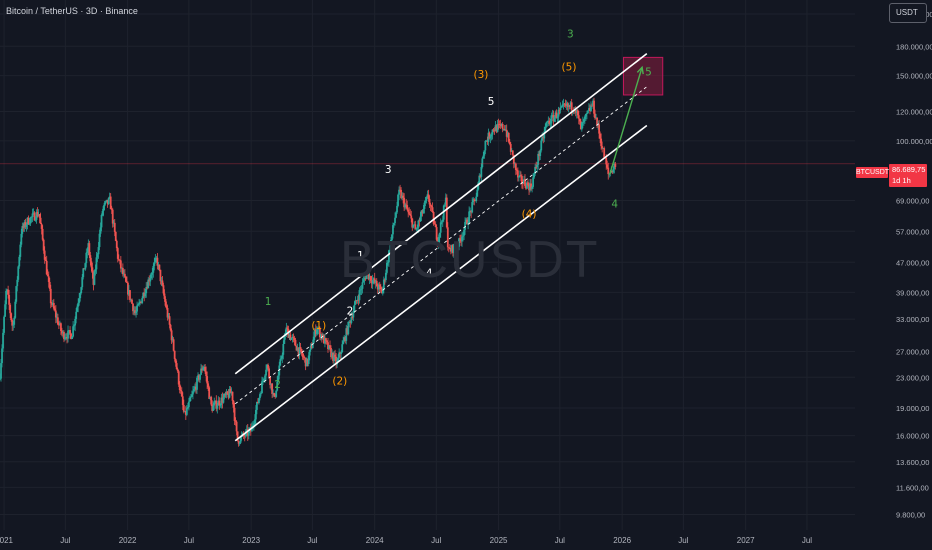 The height and width of the screenshot is (550, 932). I want to click on x-tick-label: Jul, so click(560, 540).